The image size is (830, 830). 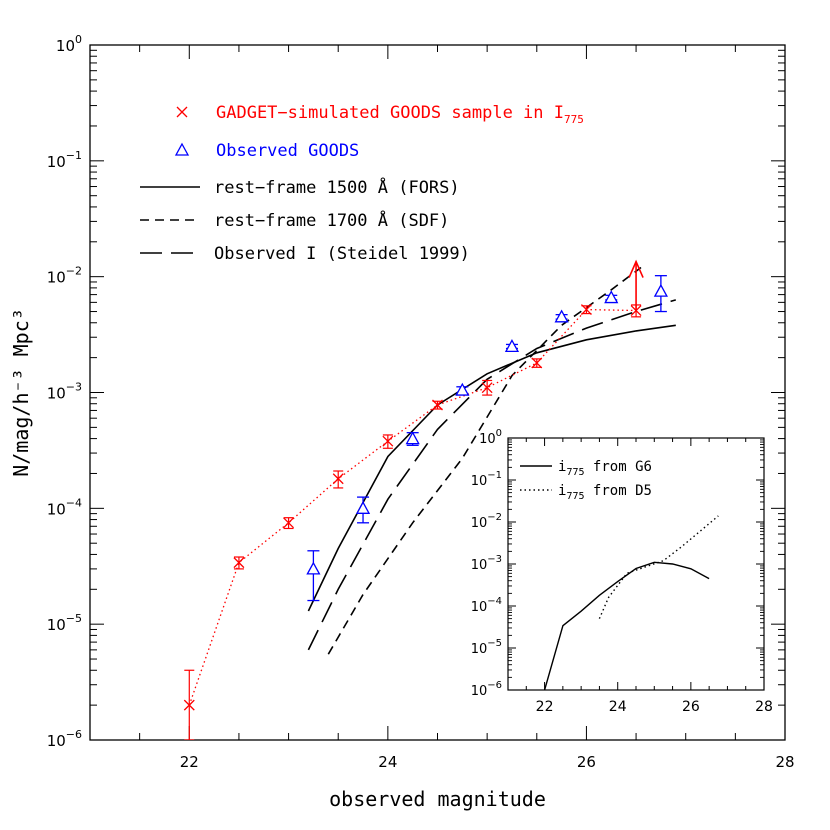 I want to click on inset-y-tick-label: 10⁻⁵, so click(x=486, y=647).